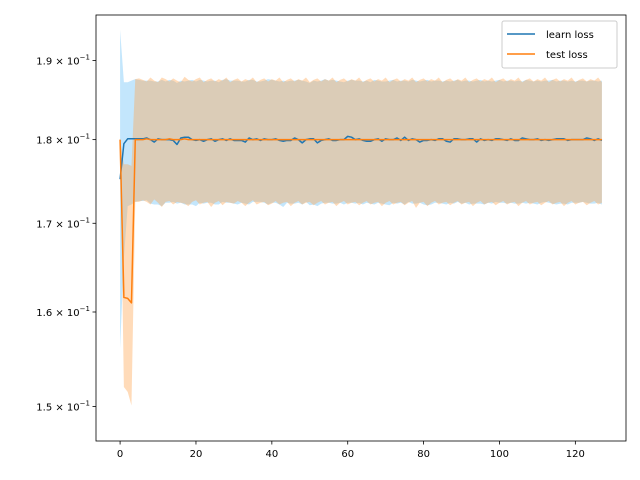 The image size is (640, 480). I want to click on y-tick-label: 1.9 × 10⁻¹, so click(63, 61).